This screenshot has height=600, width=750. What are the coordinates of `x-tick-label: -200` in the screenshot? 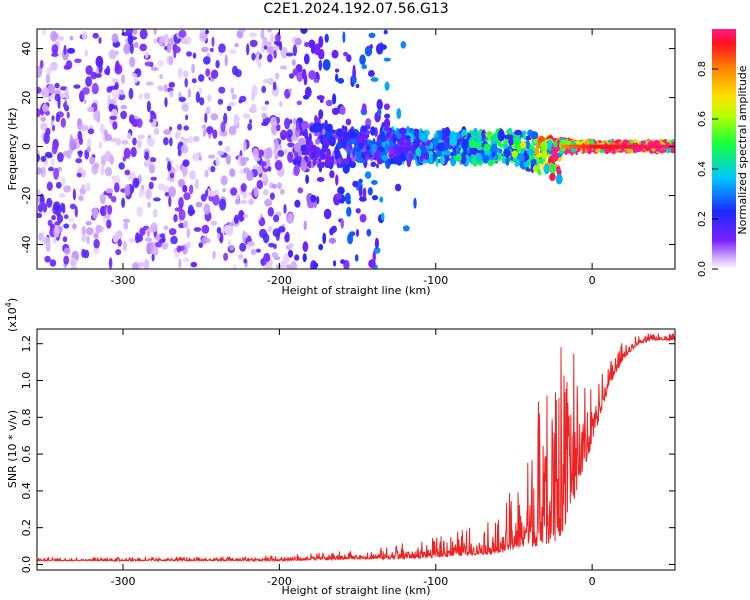 It's located at (279, 581).